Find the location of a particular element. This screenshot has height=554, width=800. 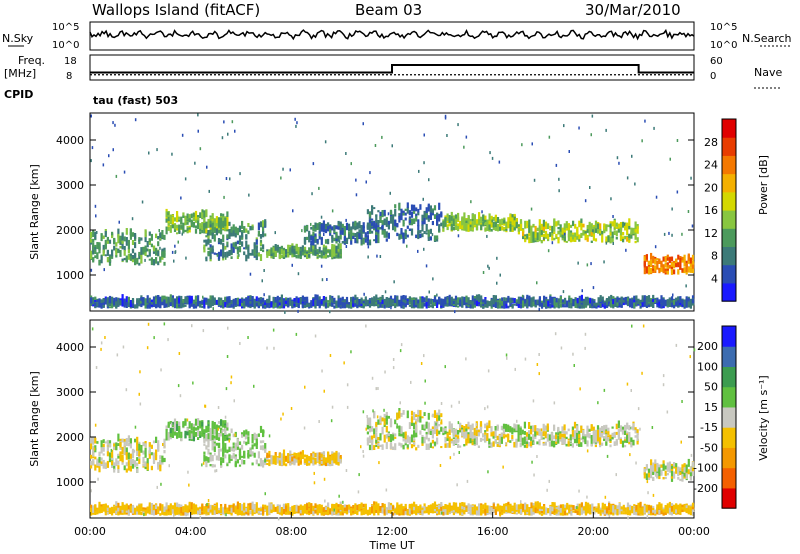

nsky-series is located at coordinates (392, 34).